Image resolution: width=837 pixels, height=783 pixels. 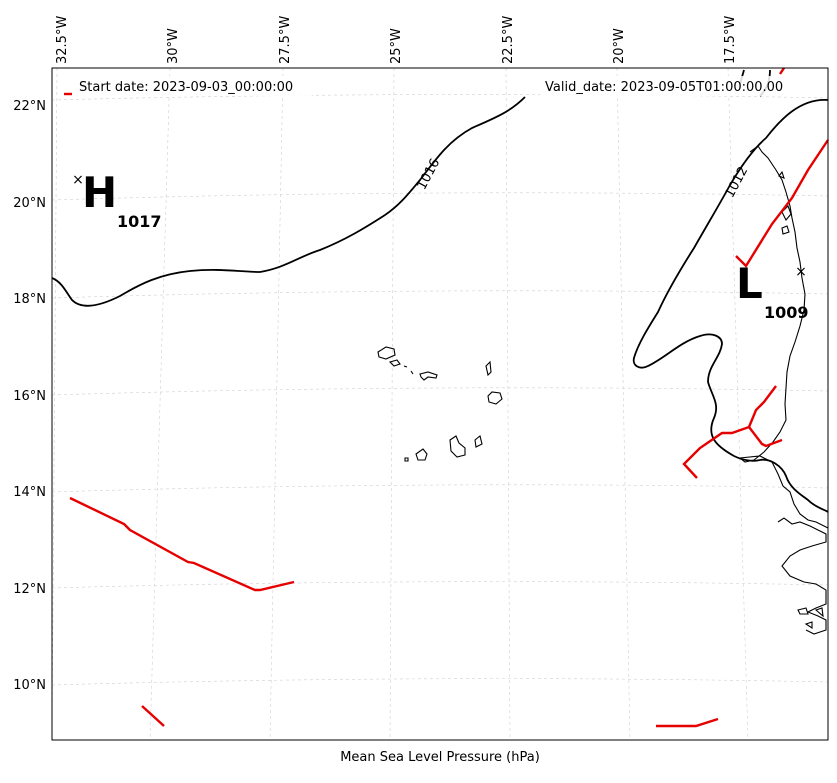 I want to click on valid-date-label: Valid_date: 2023-09-05T01:00:00.00, so click(x=664, y=87).